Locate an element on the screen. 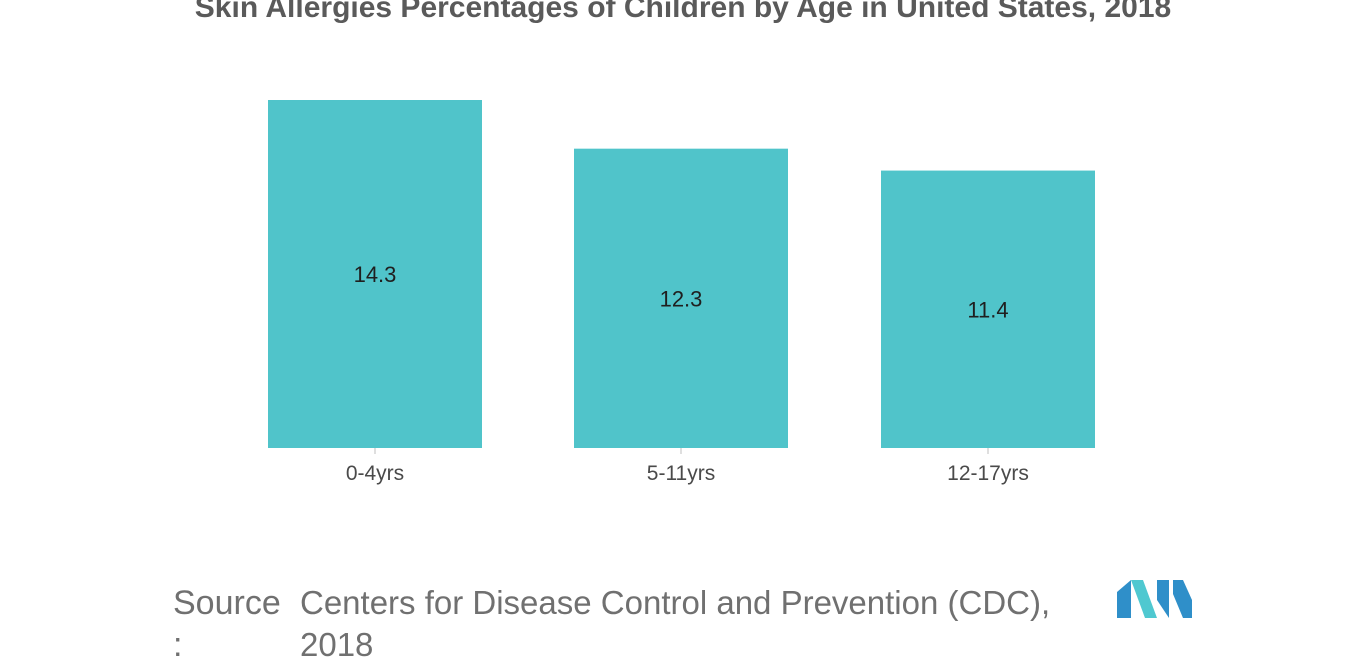  data-label: 14.3 is located at coordinates (375, 274).